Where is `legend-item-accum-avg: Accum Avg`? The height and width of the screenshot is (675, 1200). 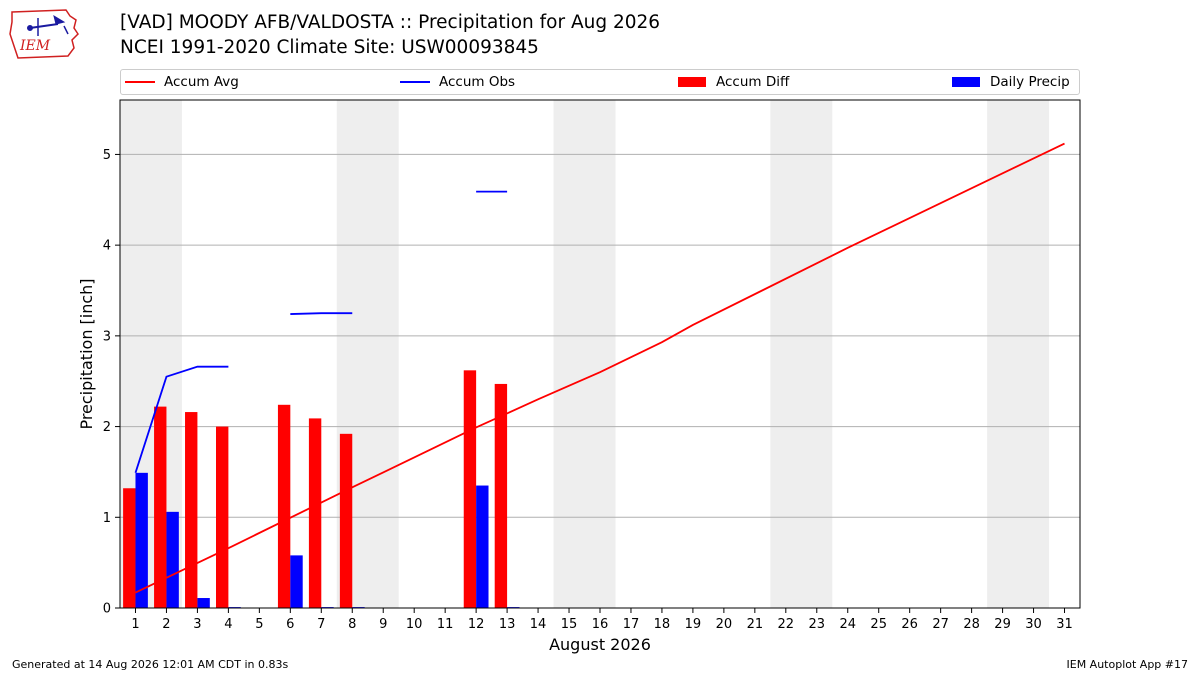 legend-item-accum-avg: Accum Avg is located at coordinates (182, 82).